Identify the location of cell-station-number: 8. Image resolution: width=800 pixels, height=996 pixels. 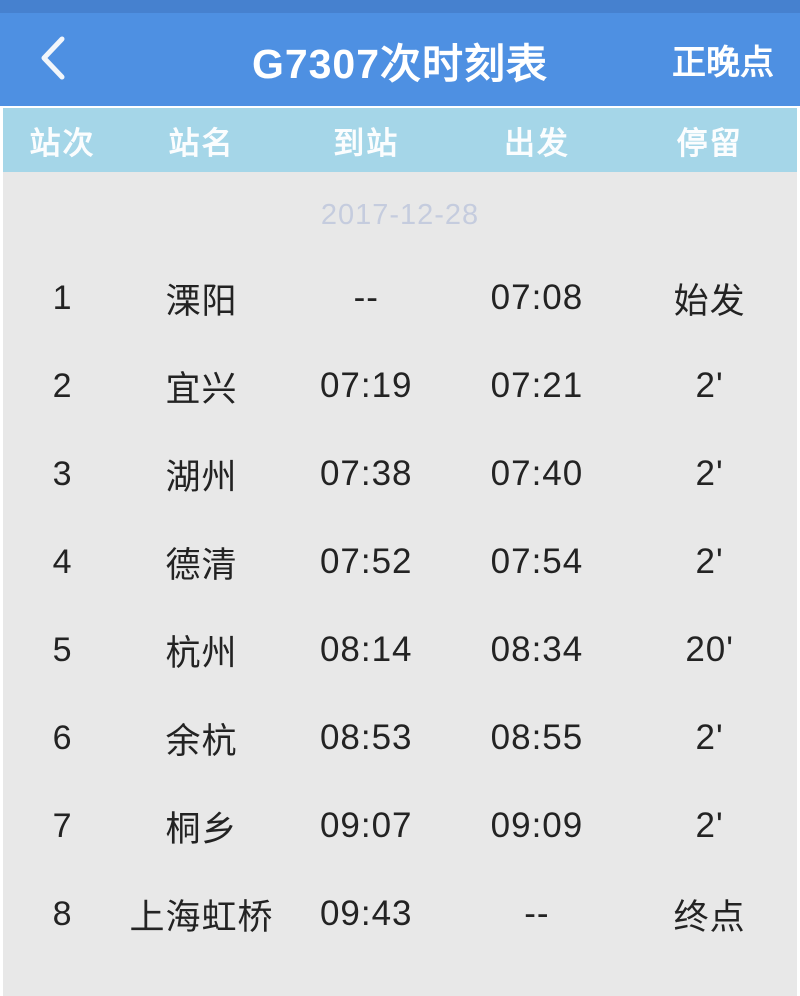
(62, 913).